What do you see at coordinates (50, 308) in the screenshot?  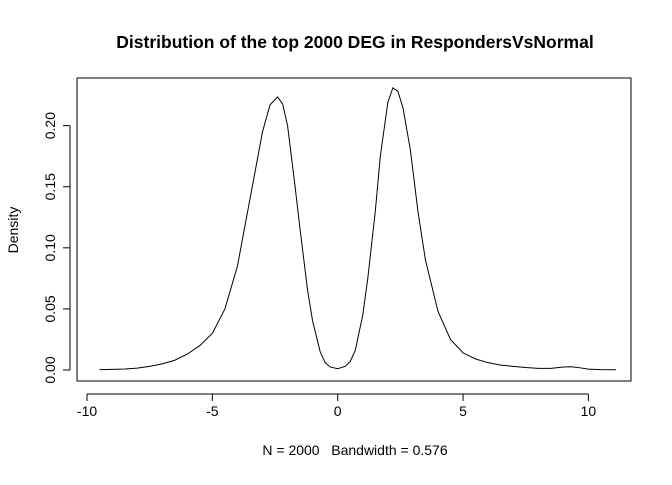 I see `y-tick-label: 0.05` at bounding box center [50, 308].